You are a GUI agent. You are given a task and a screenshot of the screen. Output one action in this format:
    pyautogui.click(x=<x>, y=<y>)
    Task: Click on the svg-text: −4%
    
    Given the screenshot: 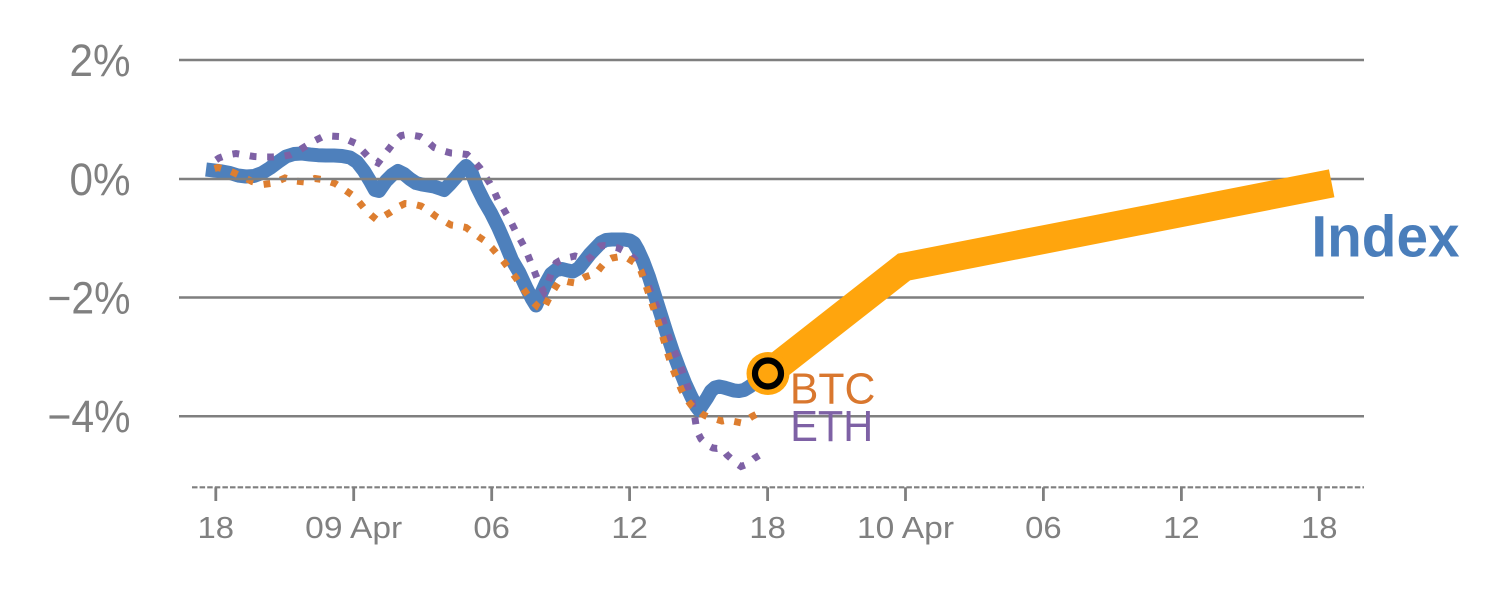 What is the action you would take?
    pyautogui.click(x=89, y=416)
    